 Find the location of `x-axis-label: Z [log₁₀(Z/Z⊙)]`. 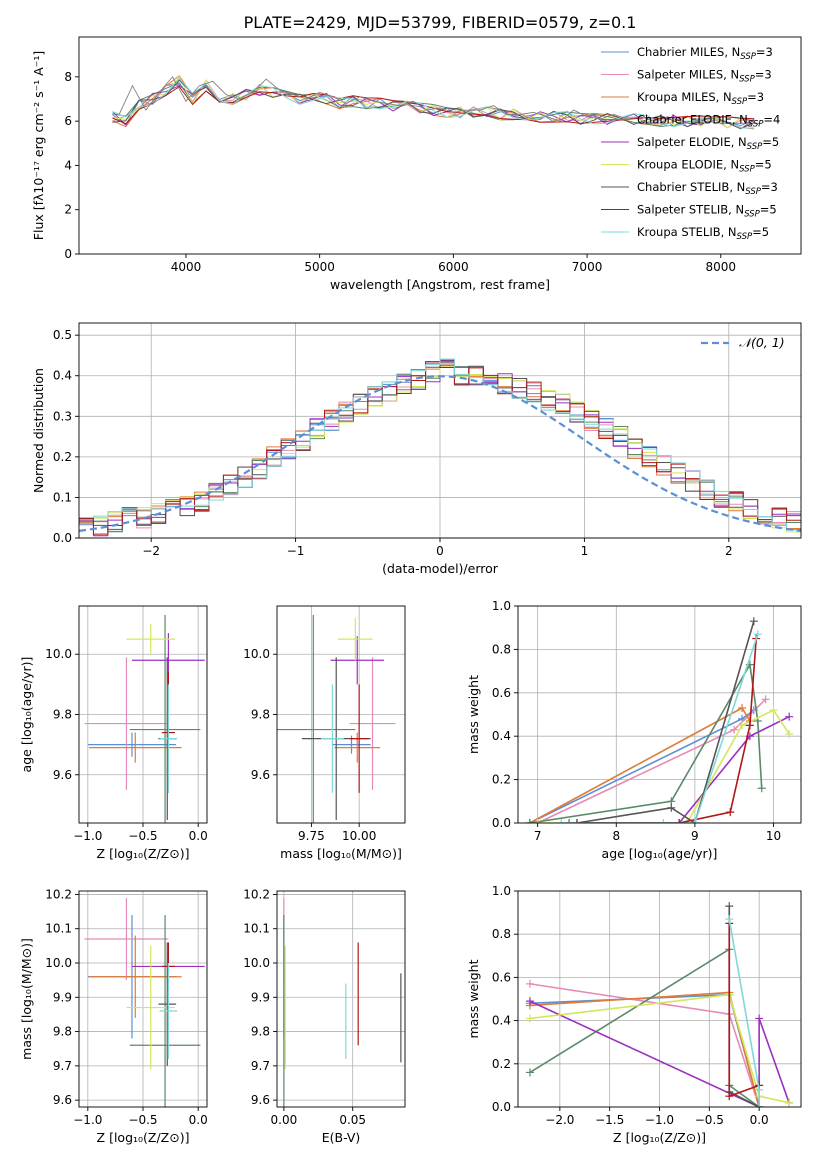

x-axis-label: Z [log₁₀(Z/Z⊙)] is located at coordinates (143, 853).